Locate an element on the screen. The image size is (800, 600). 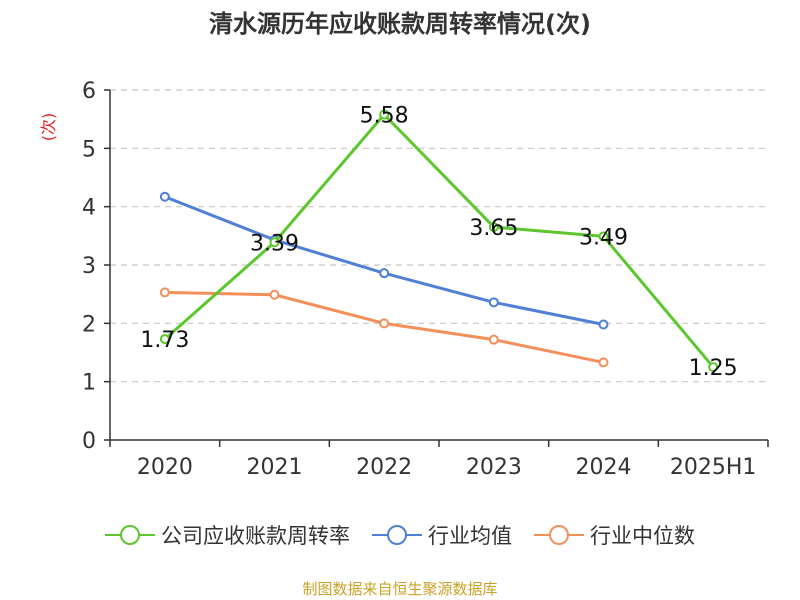
legend-marker-industry-mean is located at coordinates (397, 535).